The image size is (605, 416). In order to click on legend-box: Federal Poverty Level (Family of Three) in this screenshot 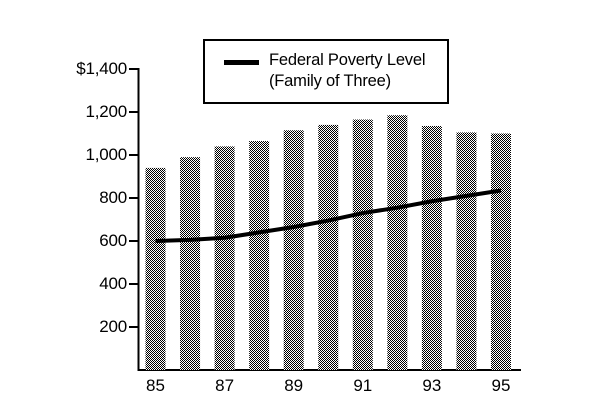, I will do `click(326, 71)`.